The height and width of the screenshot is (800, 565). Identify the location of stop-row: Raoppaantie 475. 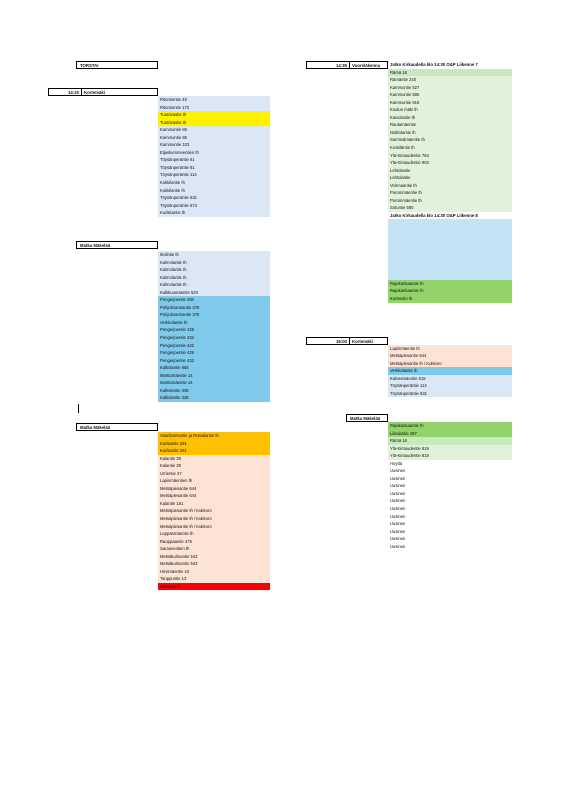
(214, 541).